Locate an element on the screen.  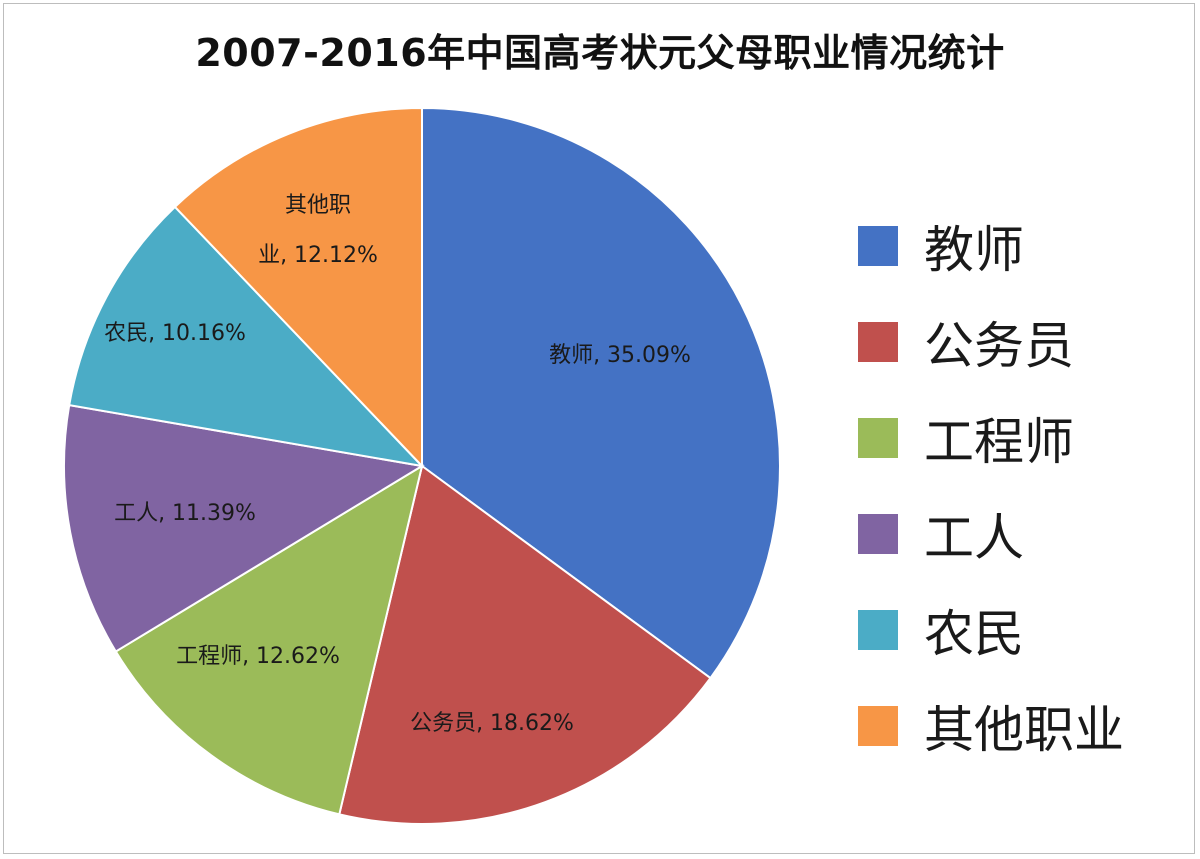
slice-label-0: 教师, 35.09% is located at coordinates (620, 355).